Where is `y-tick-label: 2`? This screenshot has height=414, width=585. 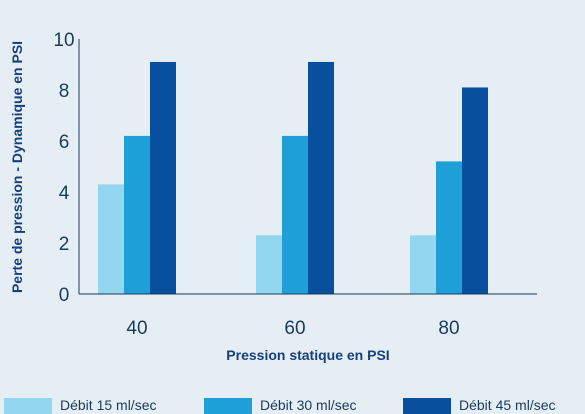 y-tick-label: 2 is located at coordinates (64, 244).